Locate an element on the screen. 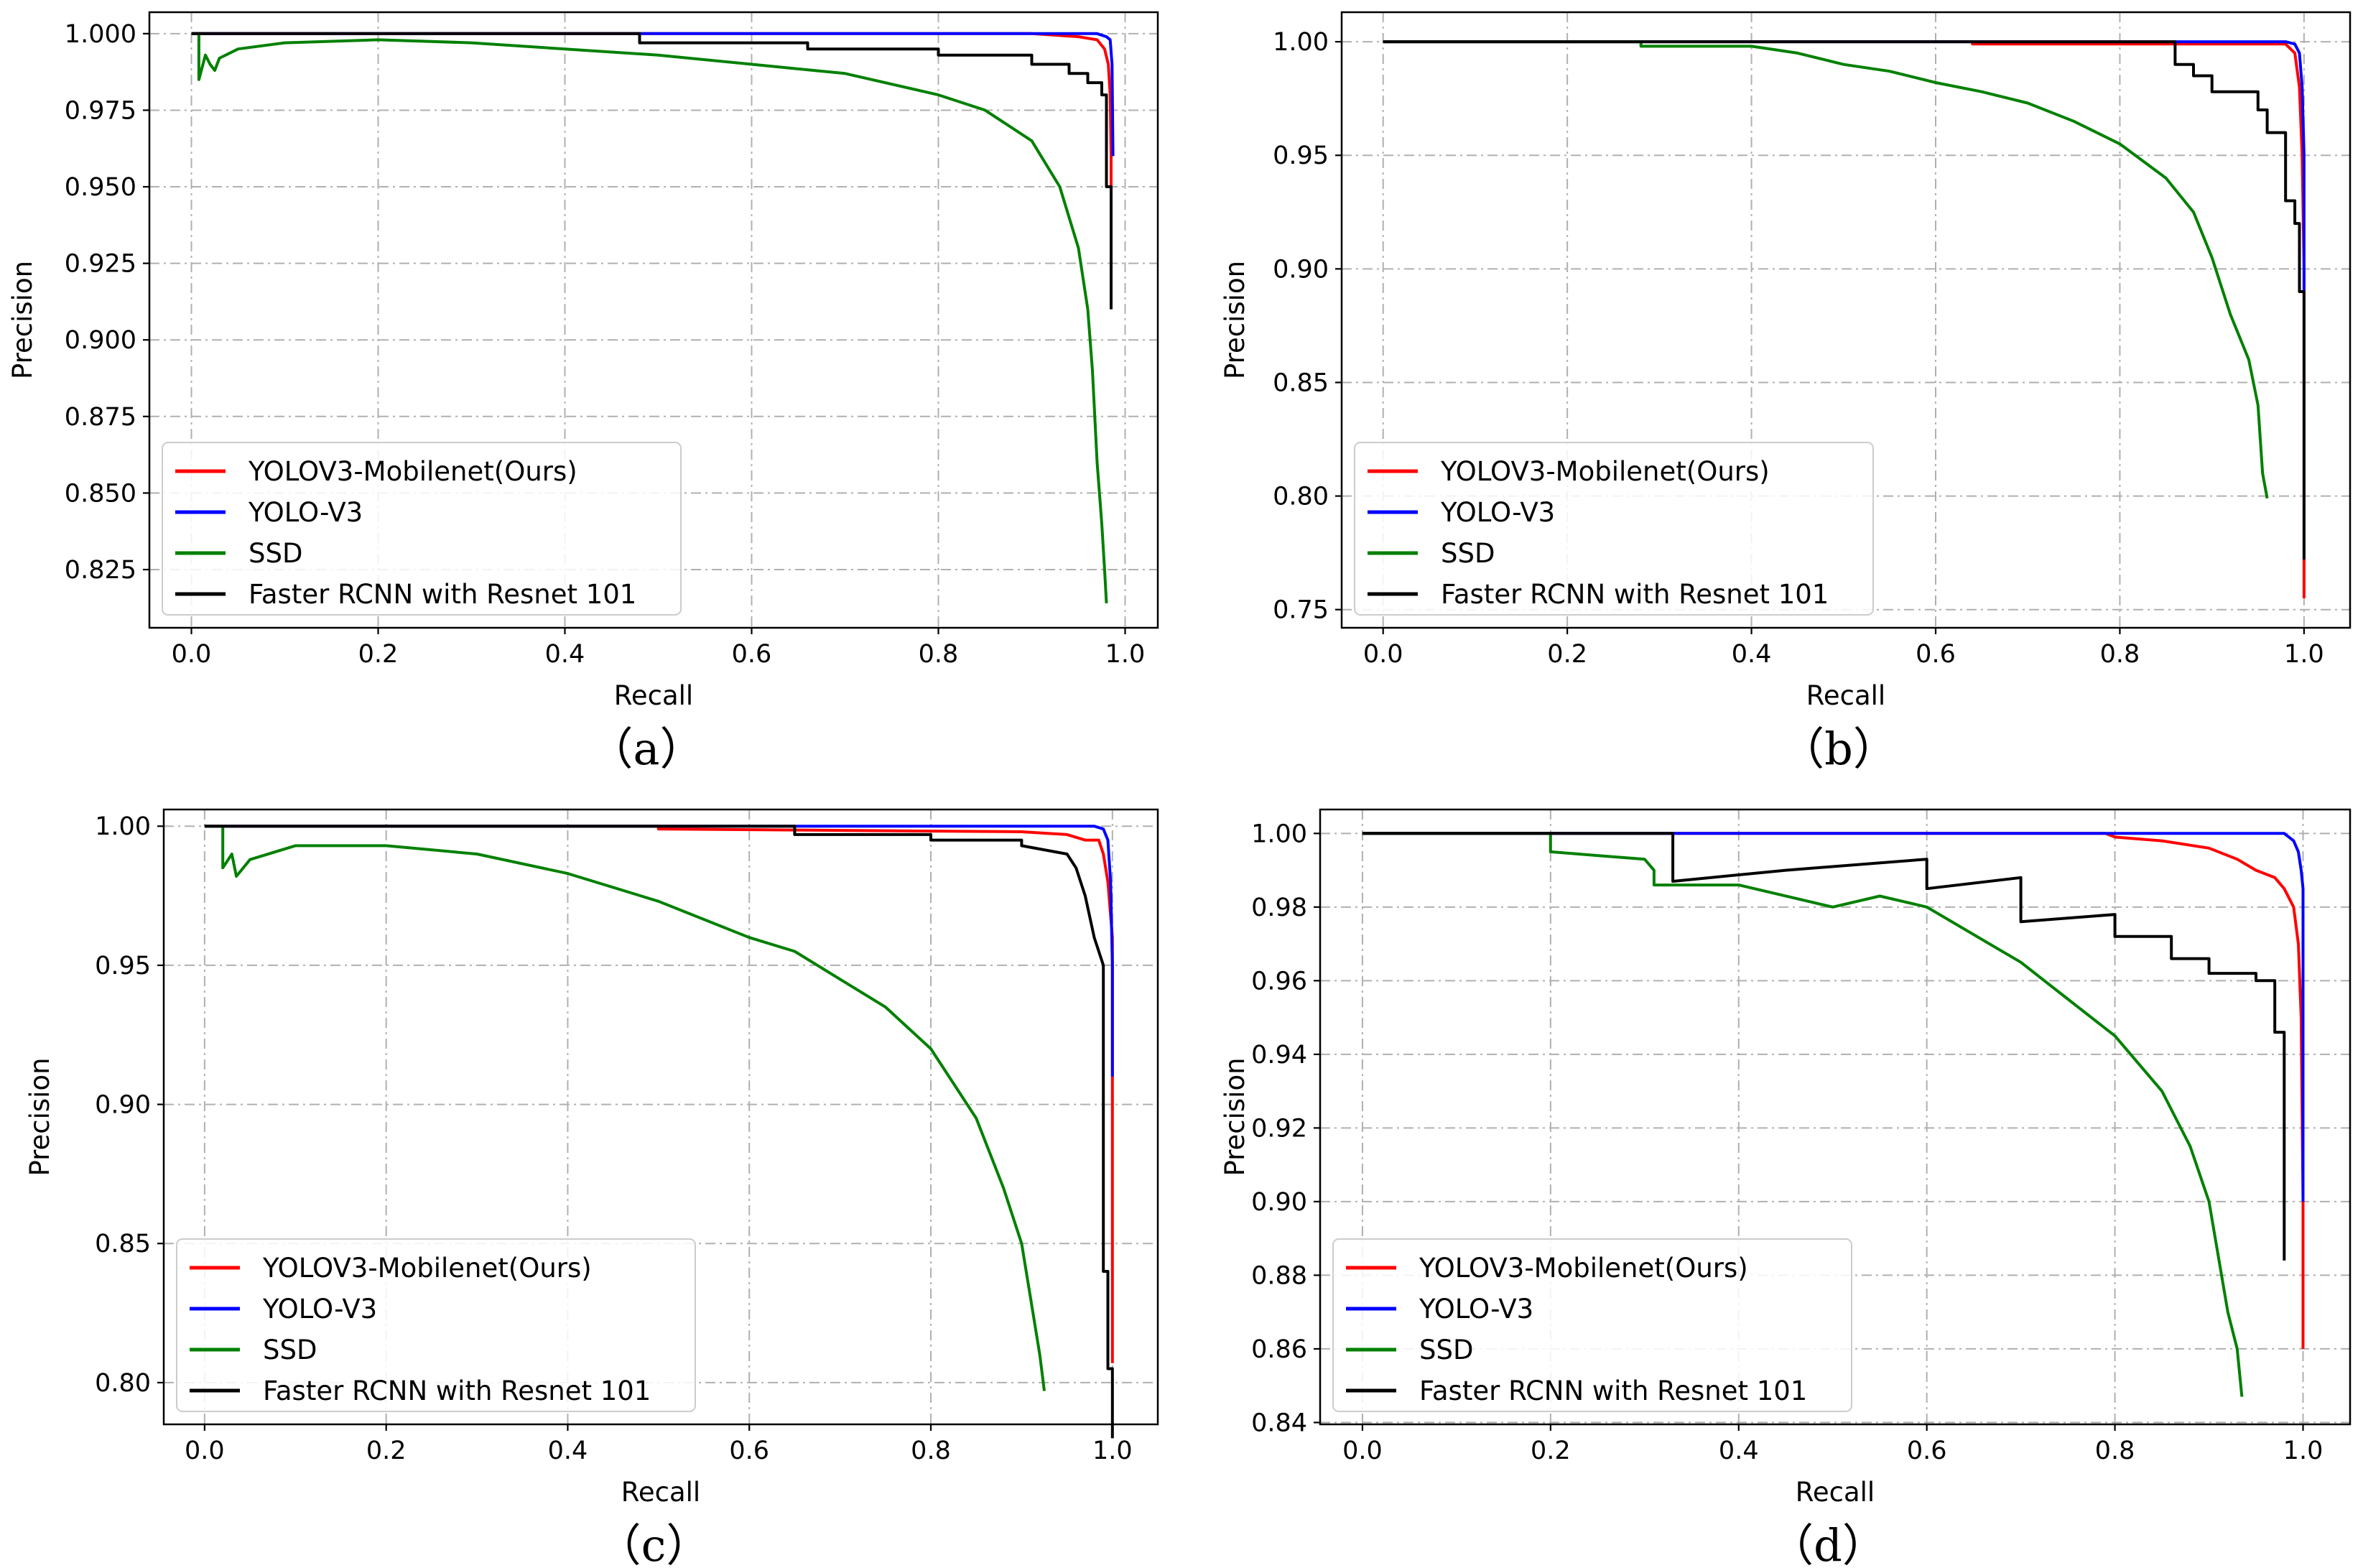 Image resolution: width=2363 pixels, height=1568 pixels. y-tick-label: 0.86 is located at coordinates (1279, 1350).